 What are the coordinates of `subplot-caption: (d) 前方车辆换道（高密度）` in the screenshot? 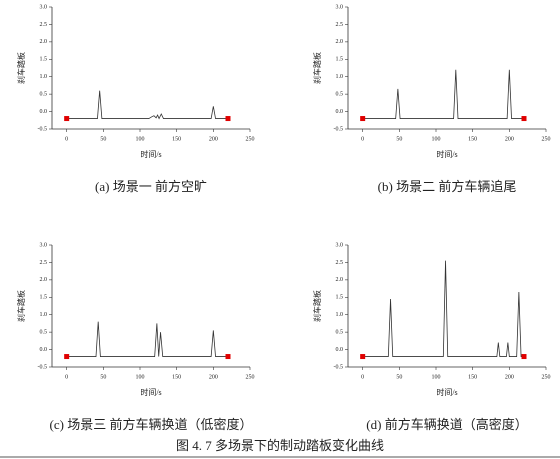 It's located at (446, 424).